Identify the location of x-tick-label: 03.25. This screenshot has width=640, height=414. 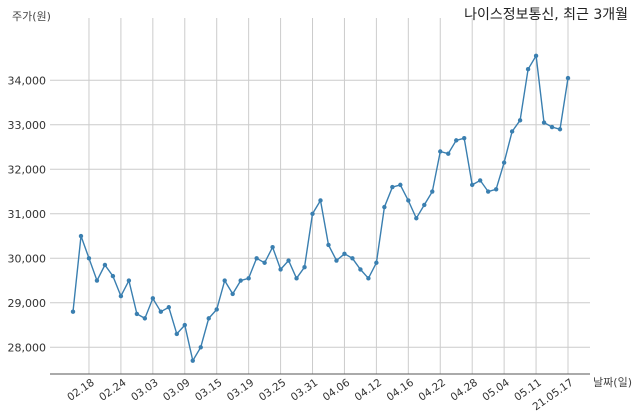
(273, 390).